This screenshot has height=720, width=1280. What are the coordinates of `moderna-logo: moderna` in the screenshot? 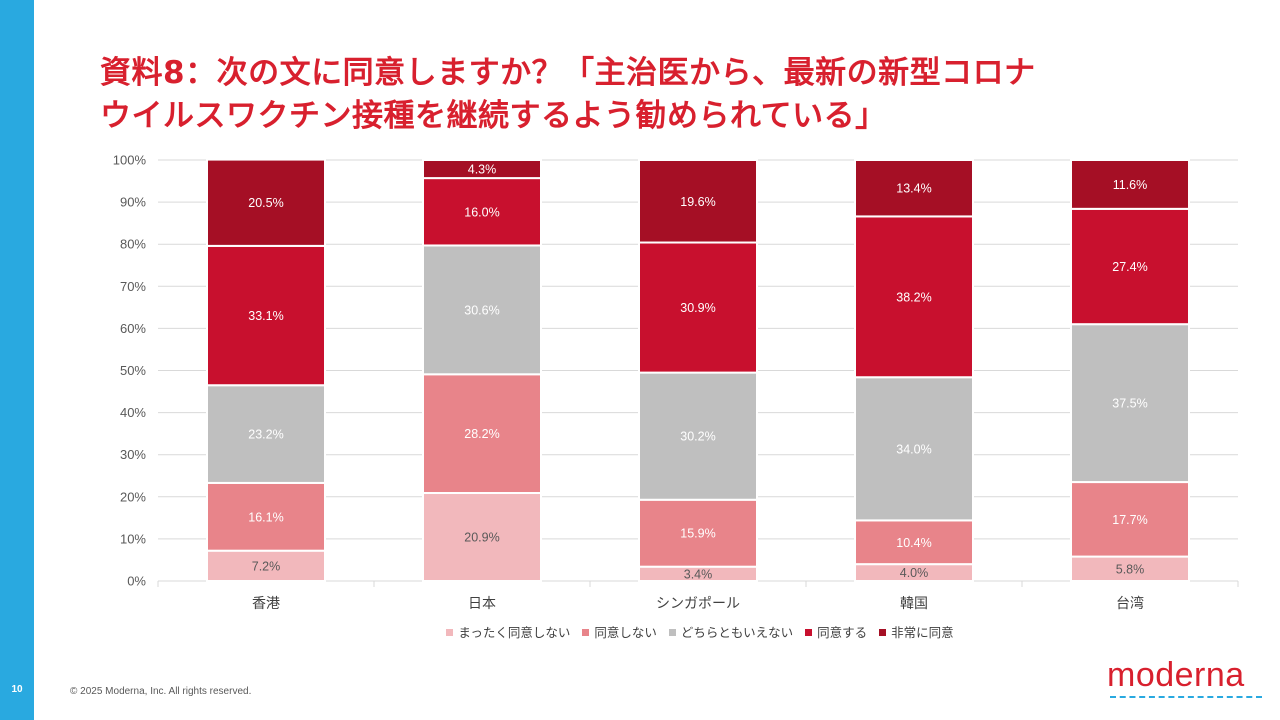 It's located at (1176, 675).